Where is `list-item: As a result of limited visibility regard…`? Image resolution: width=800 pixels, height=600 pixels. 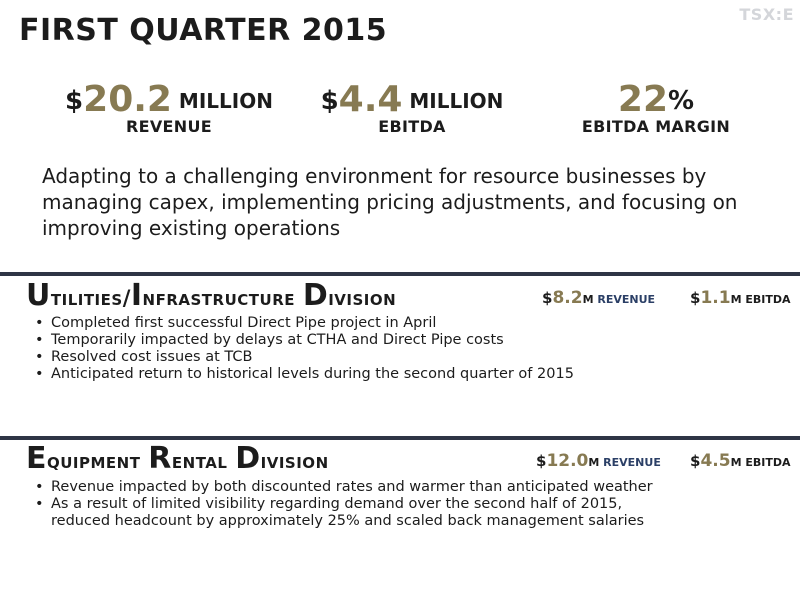
list-item: As a result of limited visibility regard… is located at coordinates (359, 513).